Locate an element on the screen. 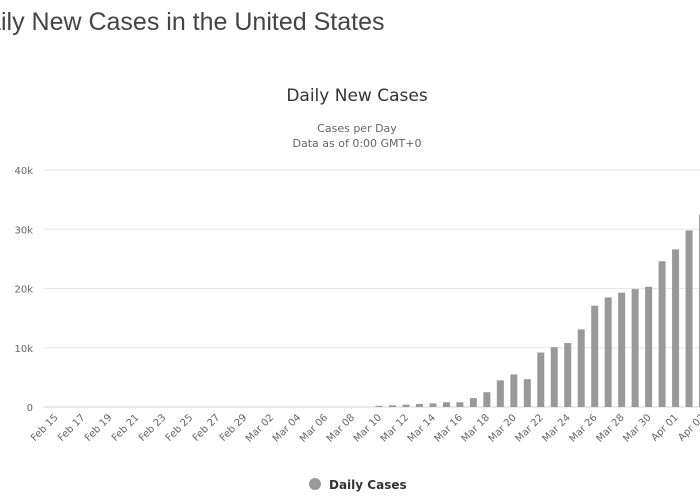  chart-subtitle-1: Cases per Day is located at coordinates (357, 128).